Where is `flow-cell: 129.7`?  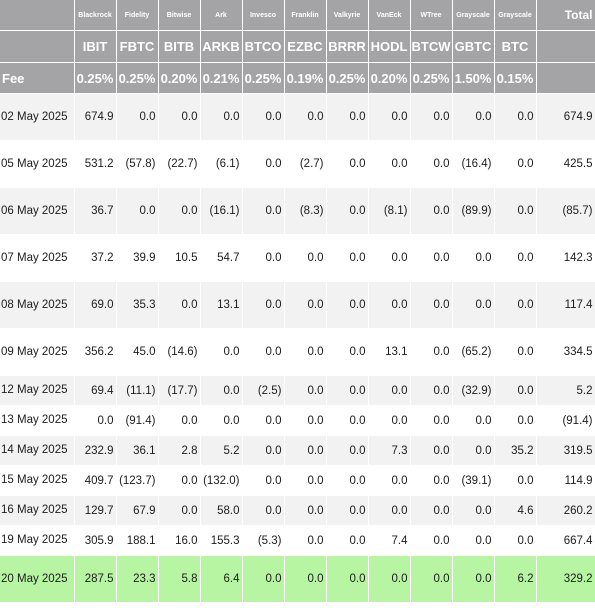
flow-cell: 129.7 is located at coordinates (95, 510).